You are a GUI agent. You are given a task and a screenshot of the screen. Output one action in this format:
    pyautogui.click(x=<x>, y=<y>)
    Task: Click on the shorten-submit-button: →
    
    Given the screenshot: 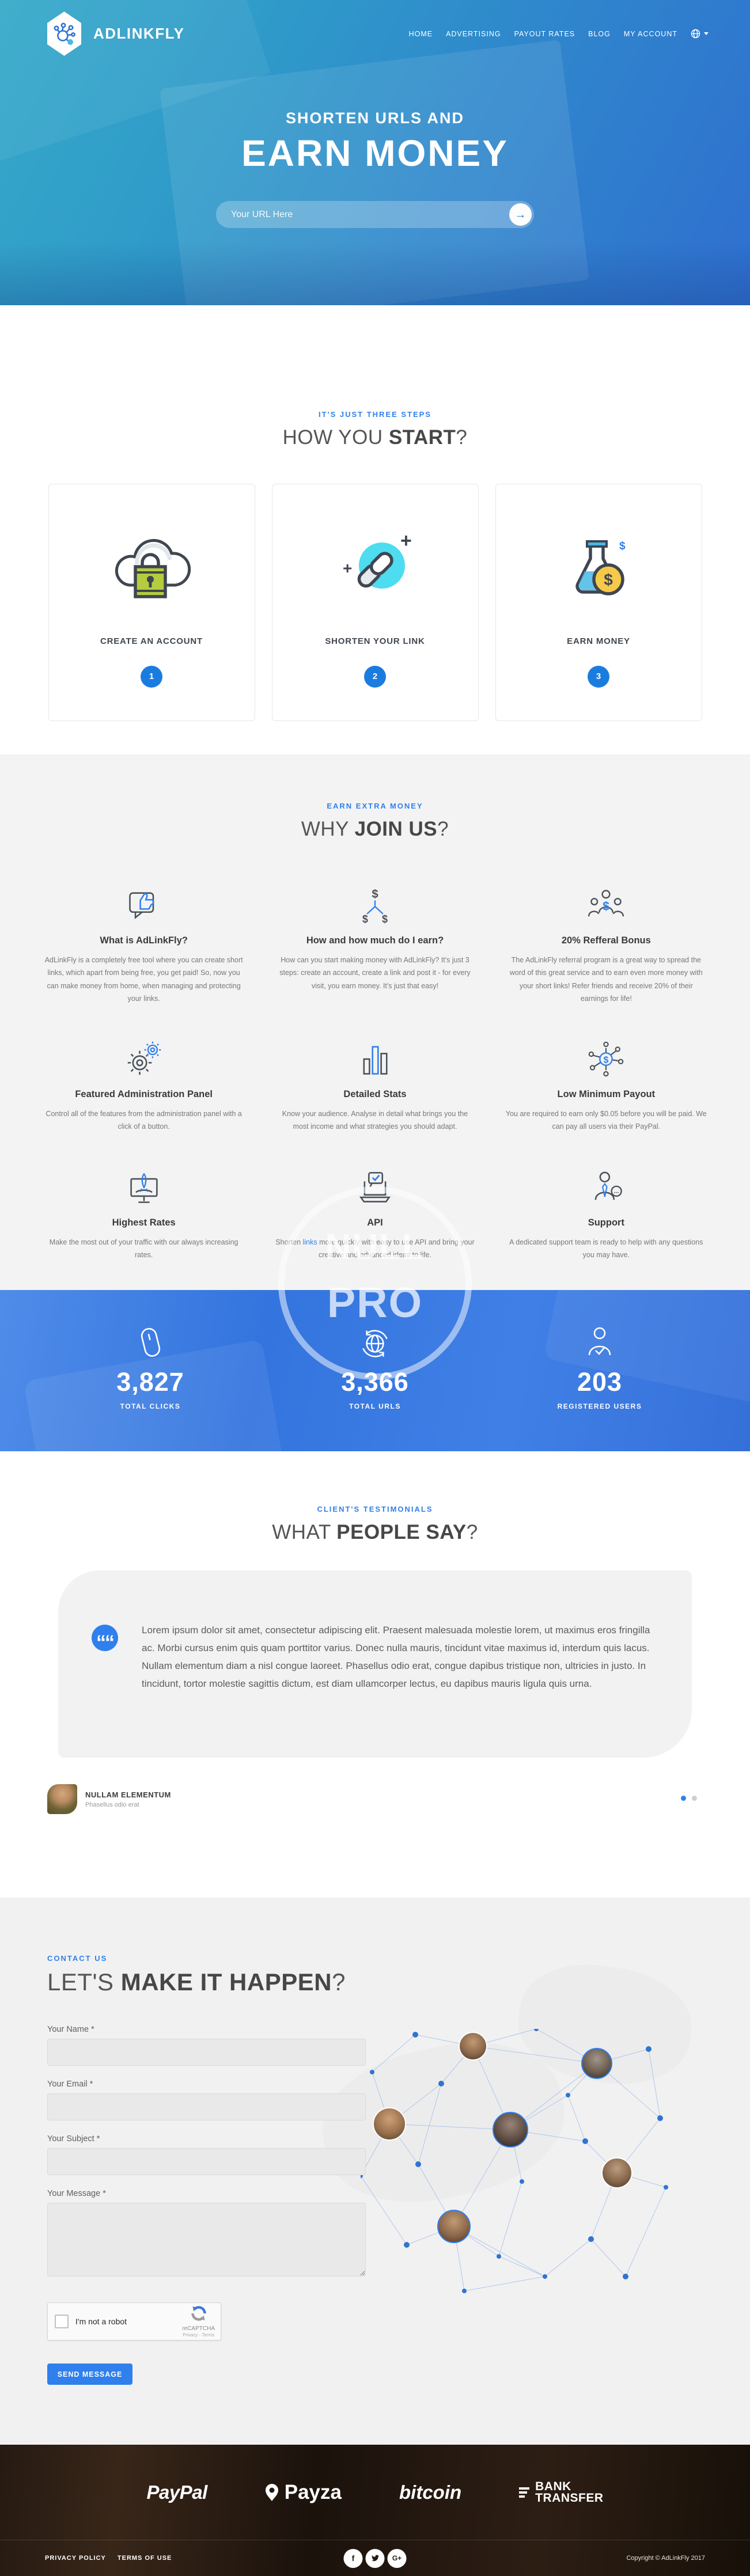 What is the action you would take?
    pyautogui.click(x=520, y=215)
    